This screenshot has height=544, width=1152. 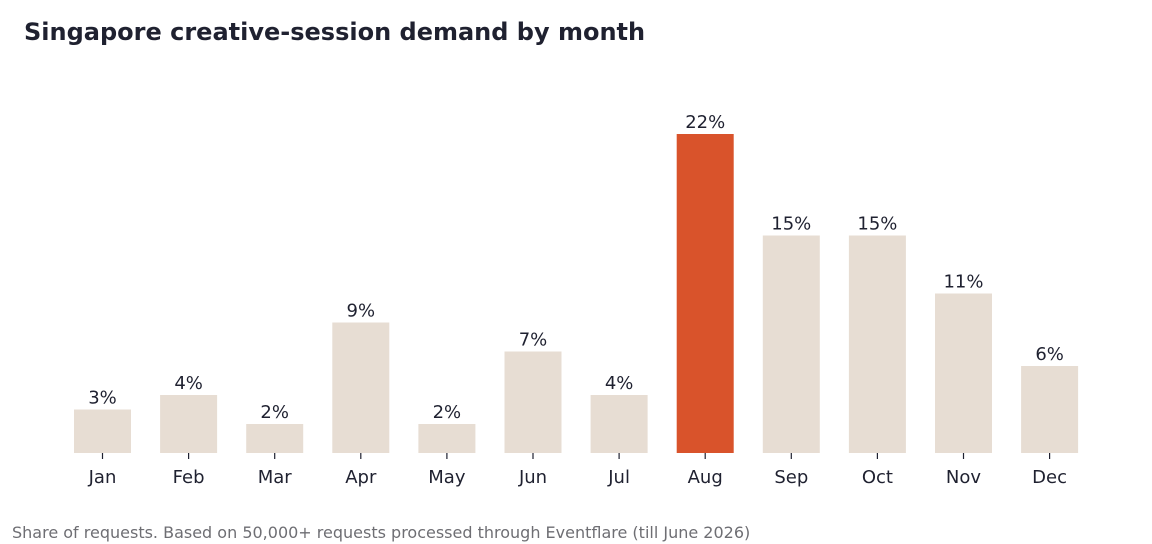 What do you see at coordinates (532, 477) in the screenshot?
I see `x-tick-label-jun: Jun` at bounding box center [532, 477].